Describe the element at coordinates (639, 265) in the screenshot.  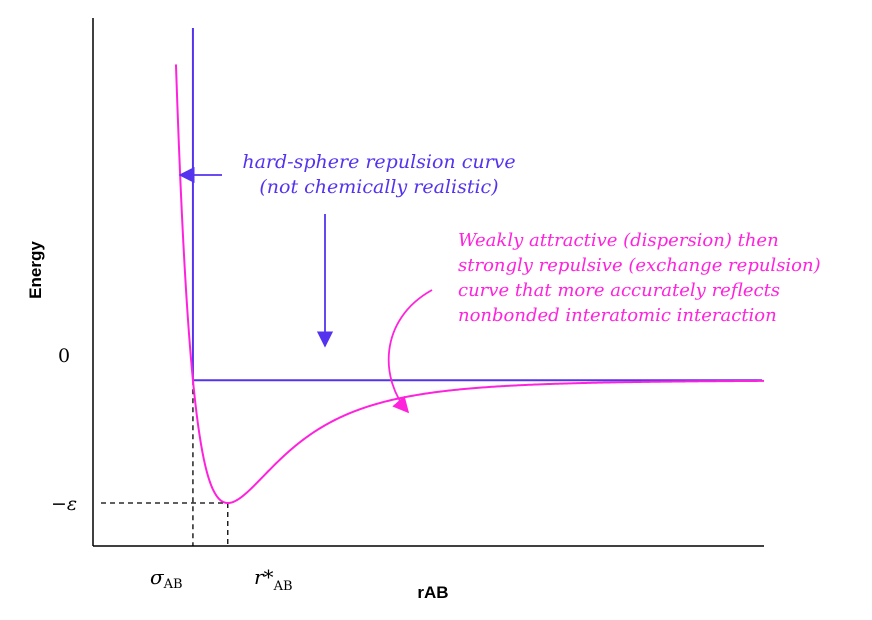
I see `lj-annotation-line2: strongly repulsive (exchange repulsion)` at that location.